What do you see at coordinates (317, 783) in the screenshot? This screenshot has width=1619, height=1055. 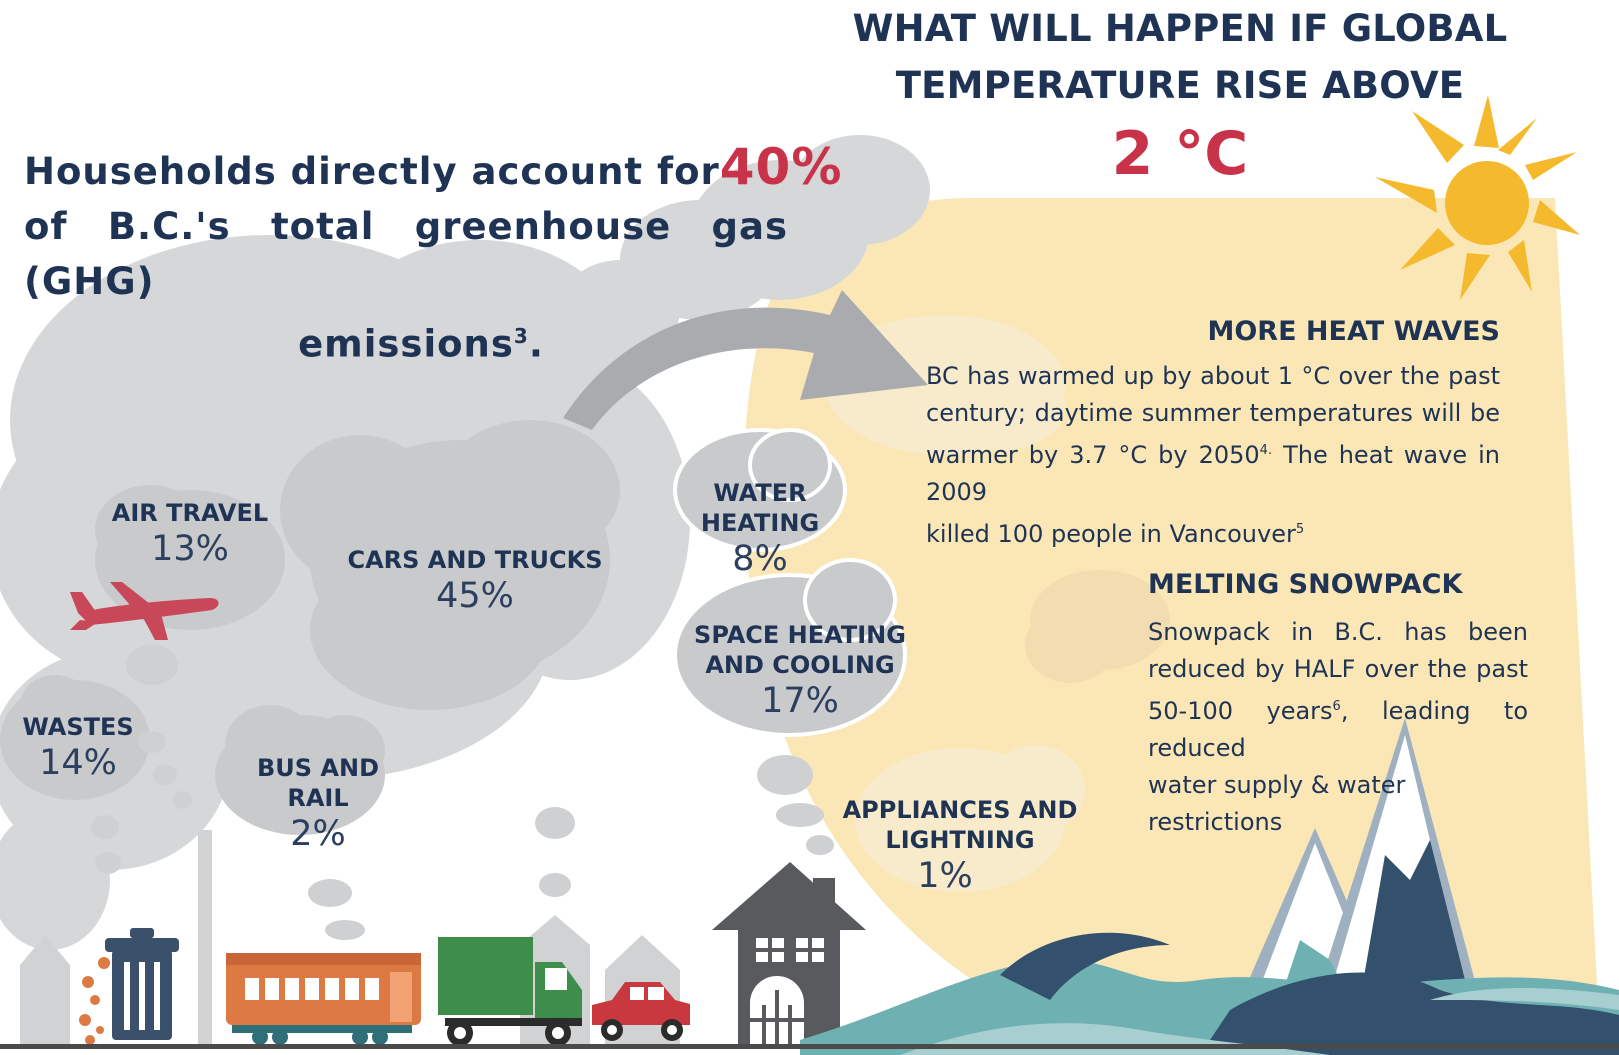 I see `category-label: BUS AND RAIL` at bounding box center [317, 783].